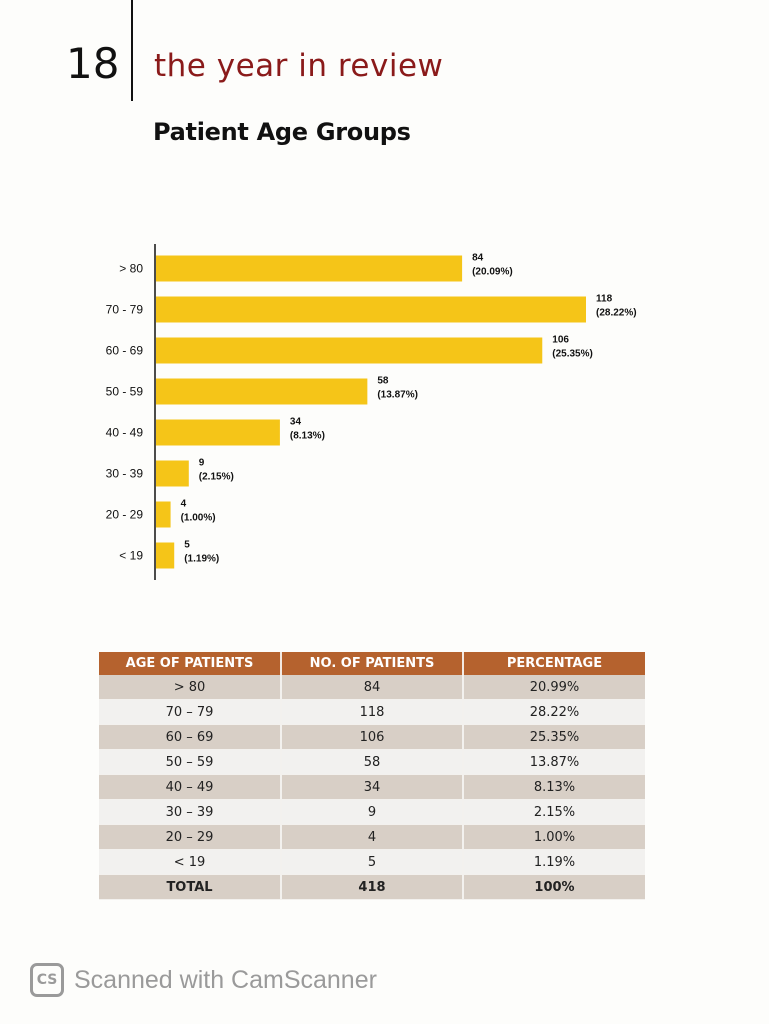  Describe the element at coordinates (202, 463) in the screenshot. I see `bar-value-label: 9` at that location.